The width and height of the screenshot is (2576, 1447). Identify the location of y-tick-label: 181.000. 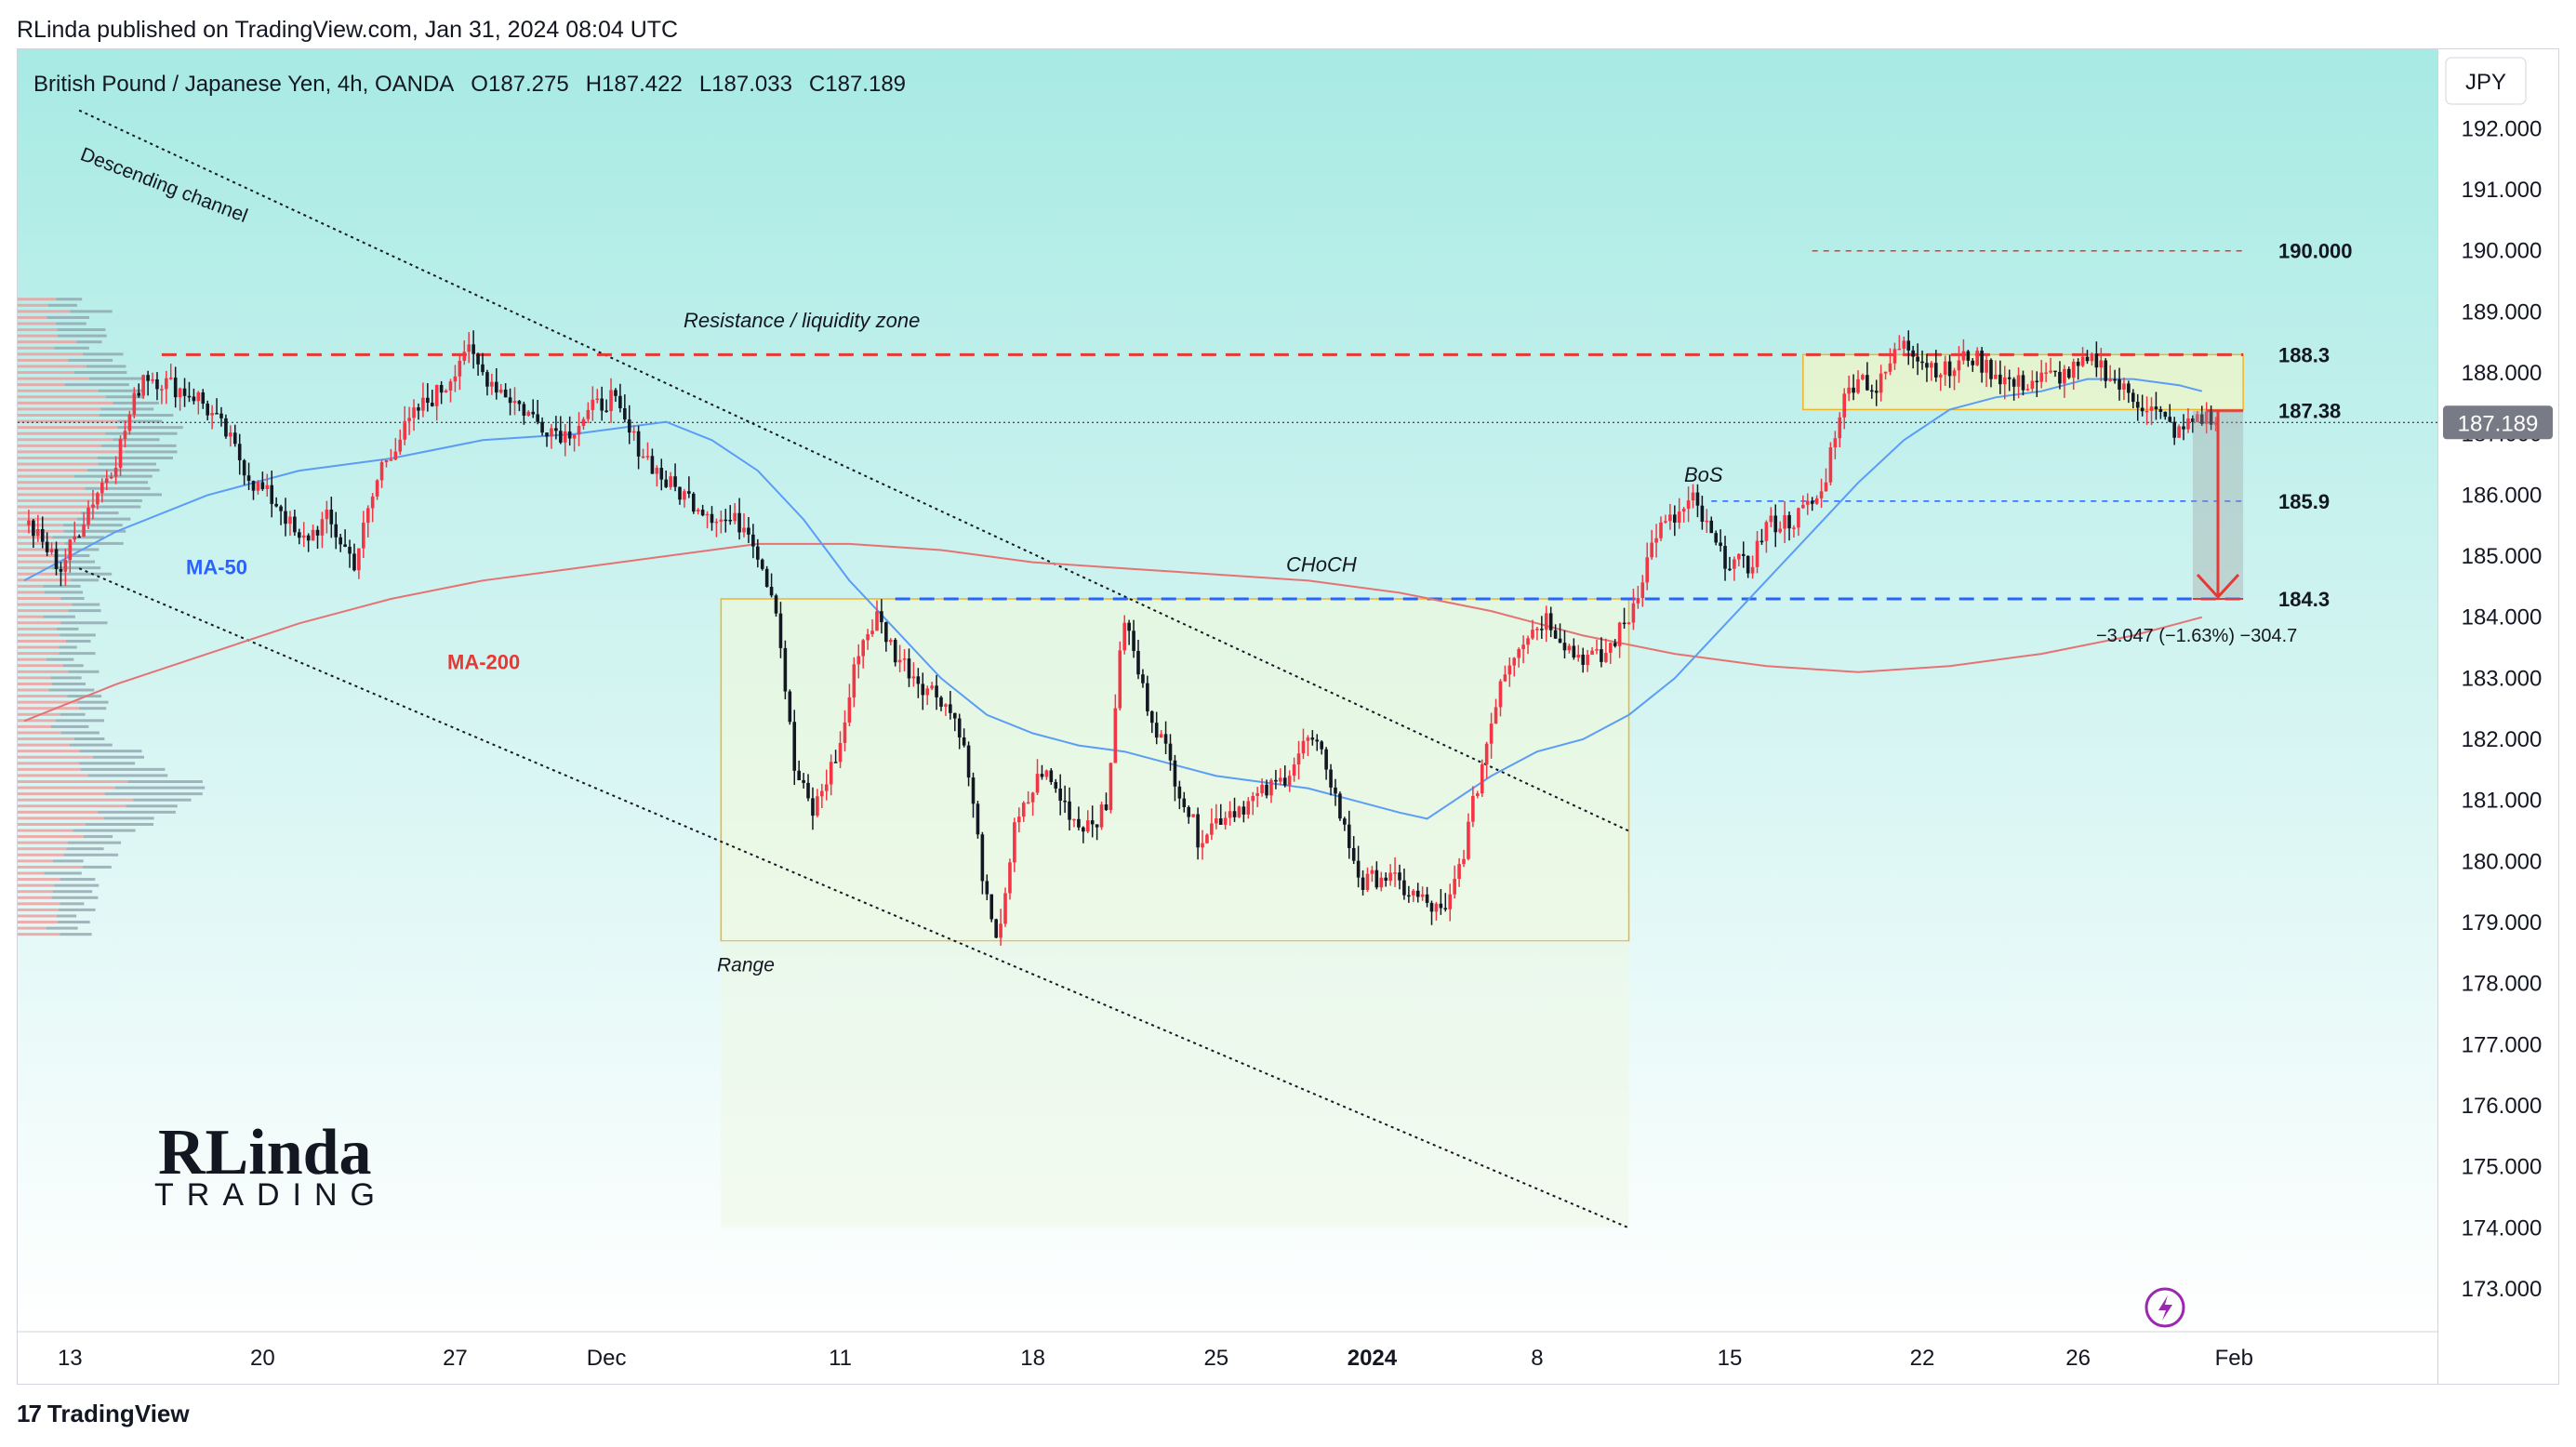
(2502, 801).